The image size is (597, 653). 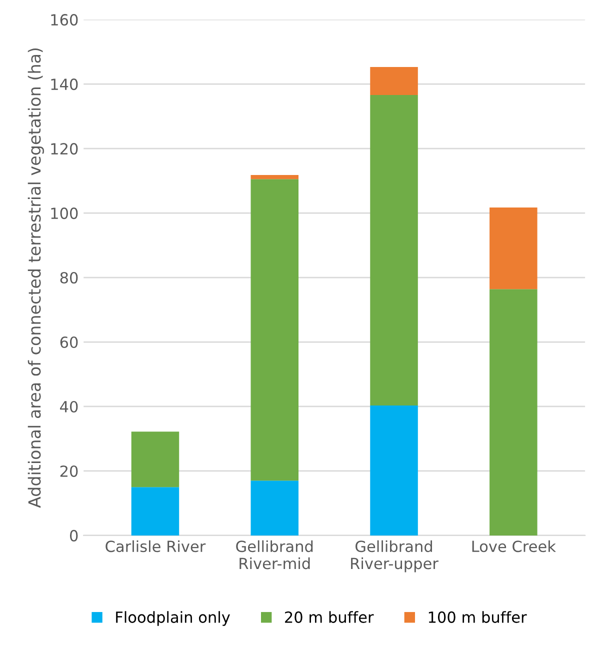 What do you see at coordinates (274, 555) in the screenshot?
I see `x-tick-label: Gellibrand River-mid` at bounding box center [274, 555].